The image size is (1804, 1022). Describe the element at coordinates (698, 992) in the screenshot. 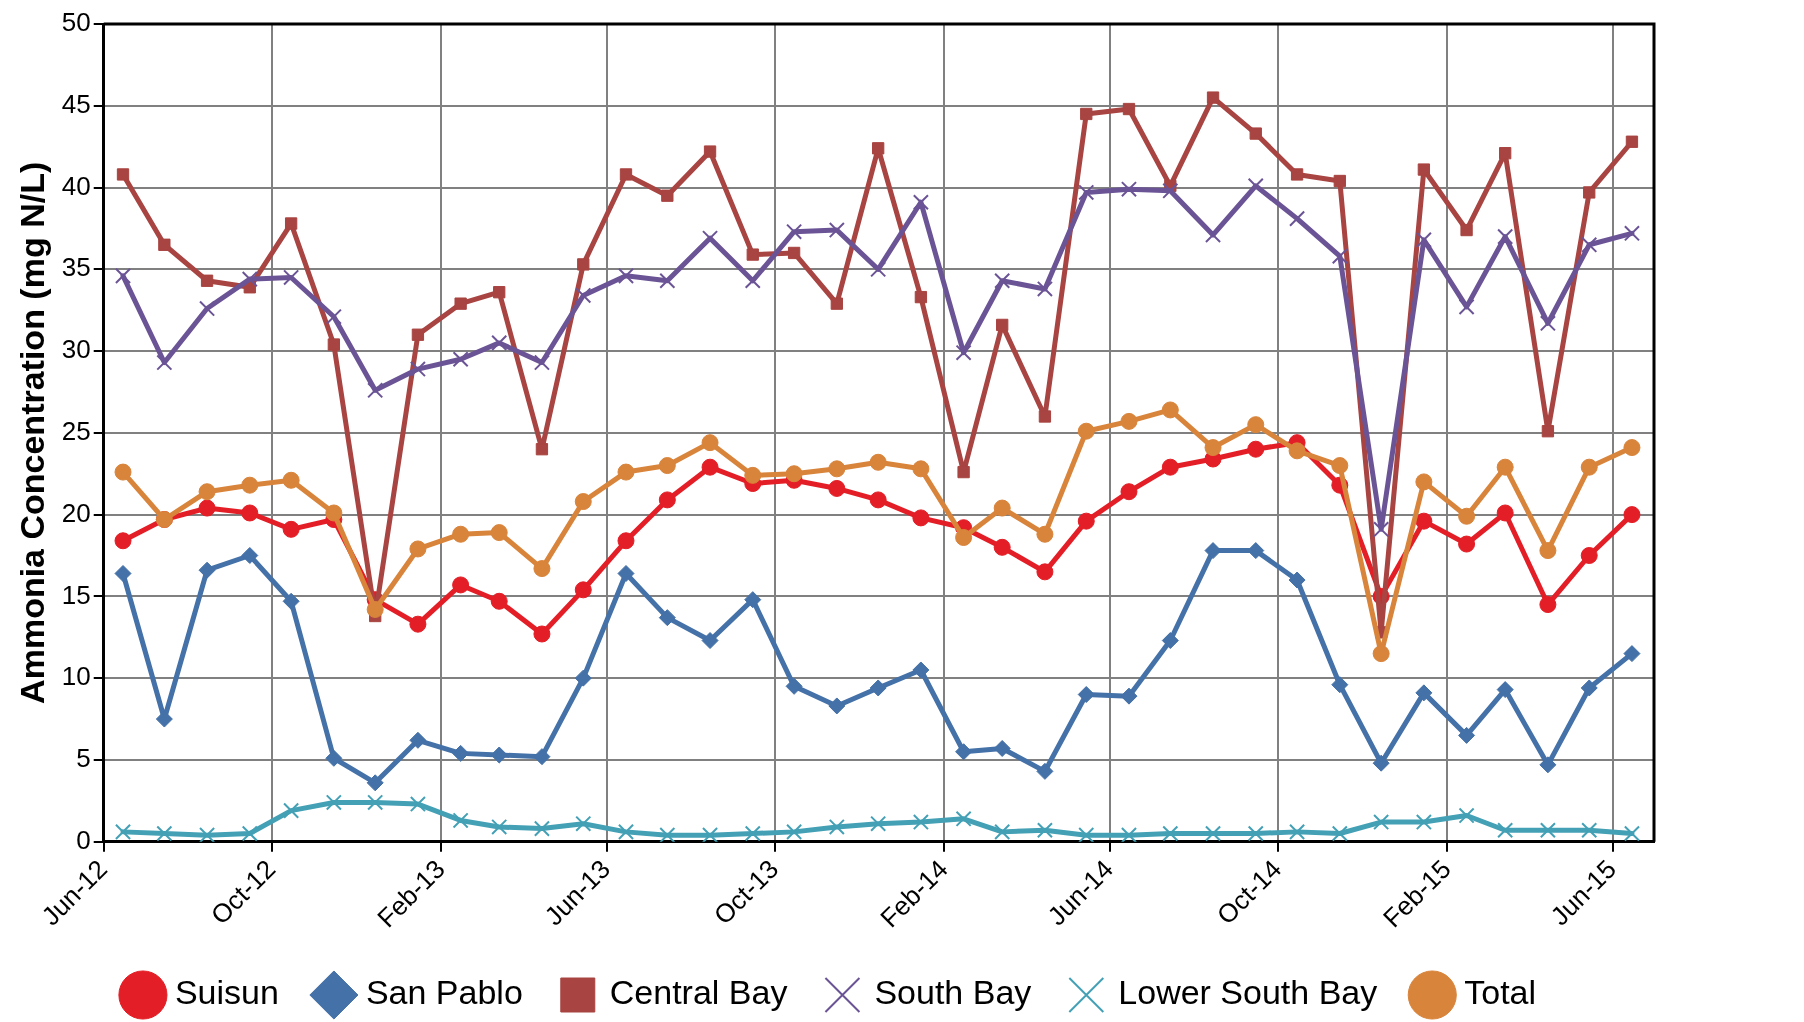

I see `legend-label: Central Bay` at that location.